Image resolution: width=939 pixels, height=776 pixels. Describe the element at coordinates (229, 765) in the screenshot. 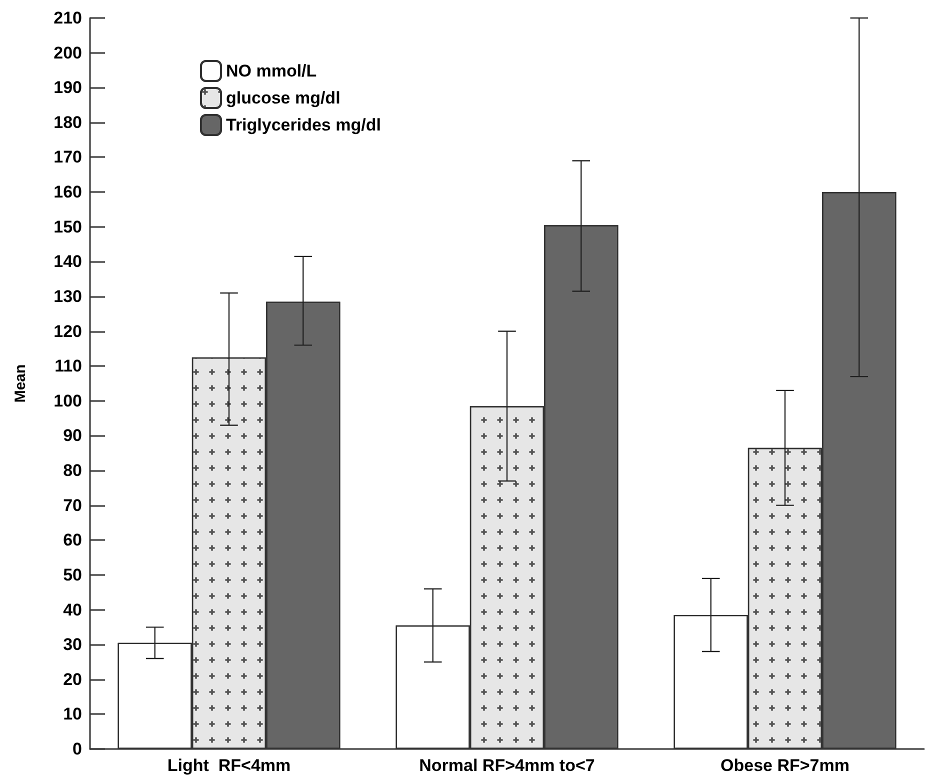

I see `x-tick-label: Light RF<4mm` at that location.